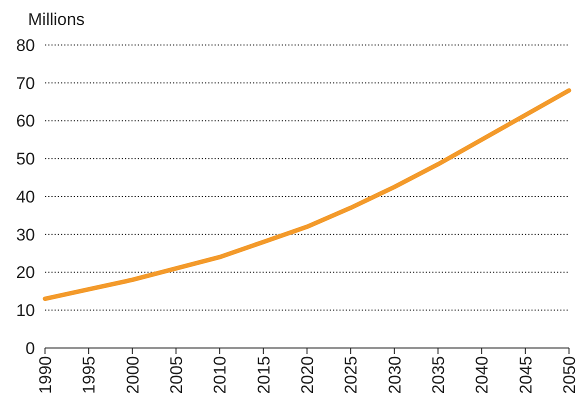 The height and width of the screenshot is (406, 580). I want to click on y-tick-label: 50, so click(25, 159).